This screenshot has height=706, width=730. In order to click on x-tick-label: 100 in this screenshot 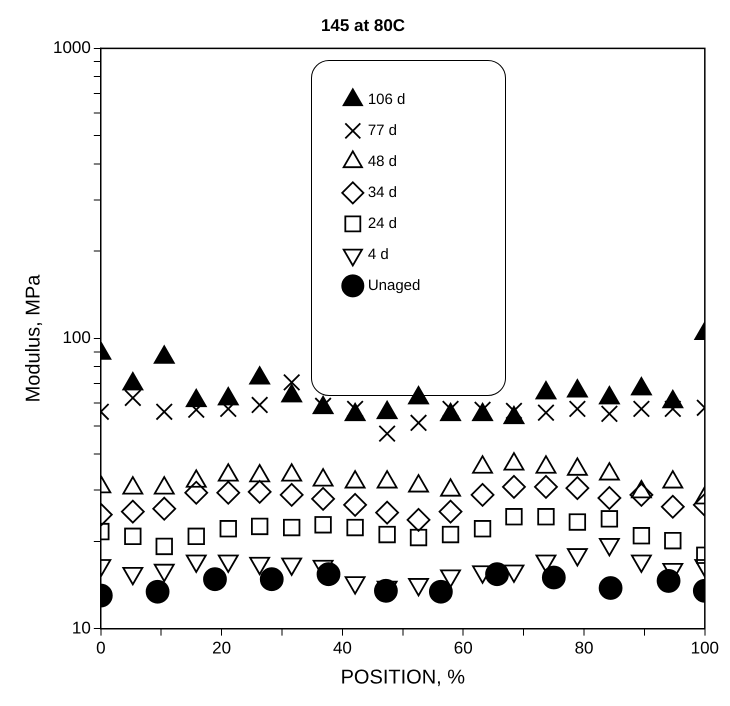, I will do `click(705, 648)`.